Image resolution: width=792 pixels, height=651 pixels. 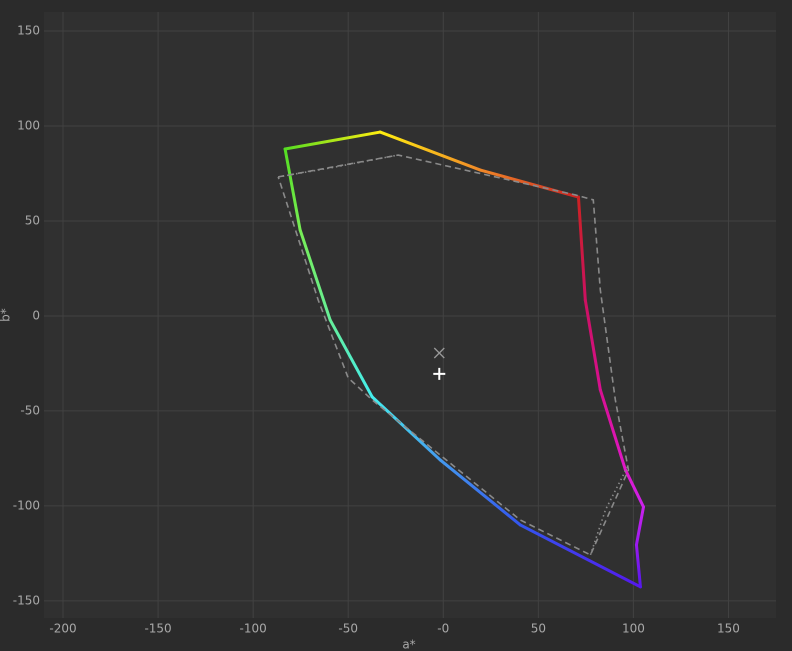 What do you see at coordinates (26, 505) in the screenshot?
I see `y-tick-label: -100` at bounding box center [26, 505].